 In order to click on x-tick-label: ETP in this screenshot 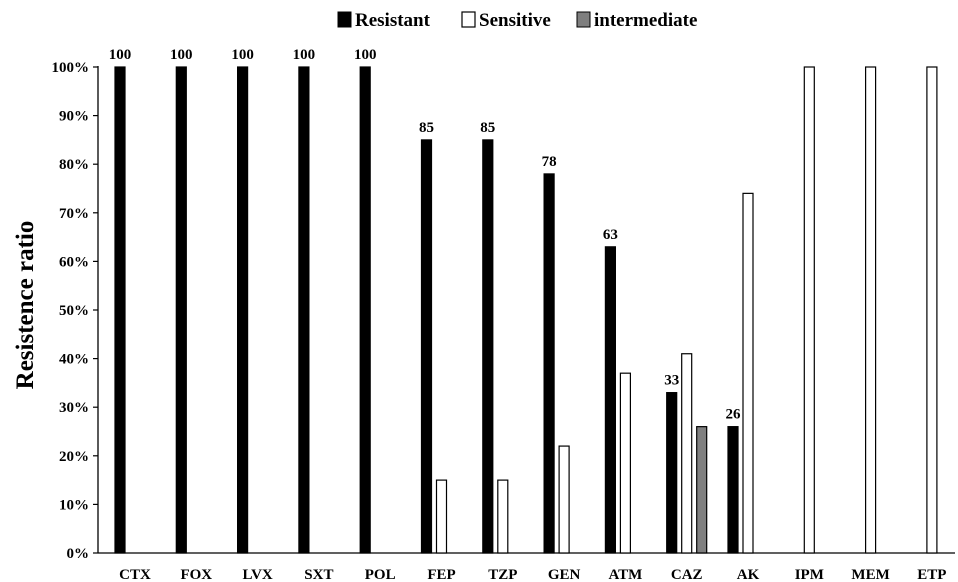, I will do `click(931, 574)`.